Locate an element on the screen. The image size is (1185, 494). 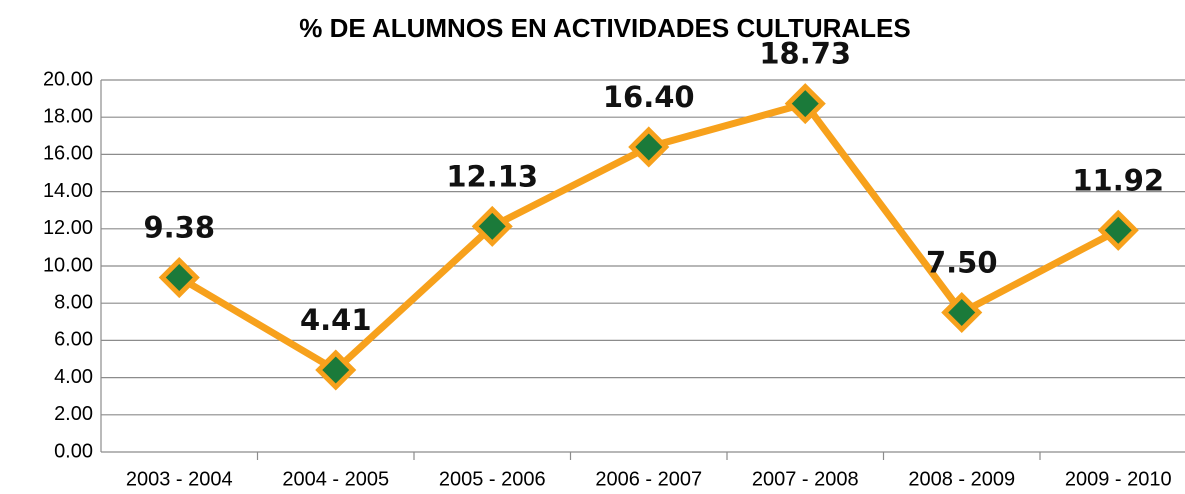
data-label: 16.40 is located at coordinates (649, 97).